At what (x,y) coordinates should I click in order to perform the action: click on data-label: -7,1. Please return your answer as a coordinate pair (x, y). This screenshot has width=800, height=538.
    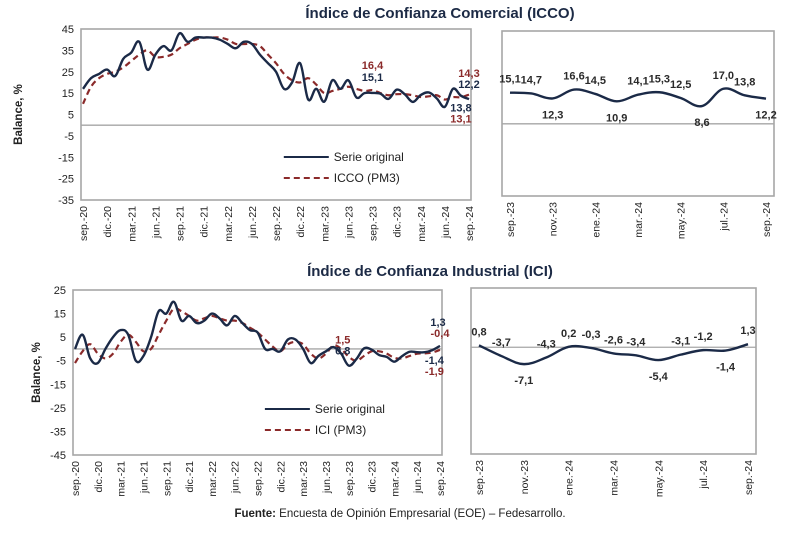
    Looking at the image, I should click on (523, 381).